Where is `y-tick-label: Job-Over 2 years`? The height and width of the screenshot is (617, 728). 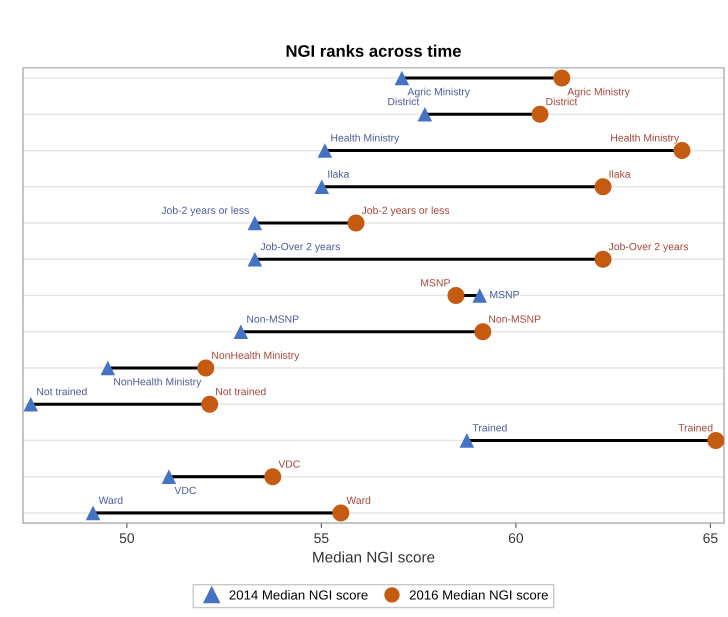
y-tick-label: Job-Over 2 years is located at coordinates (648, 247).